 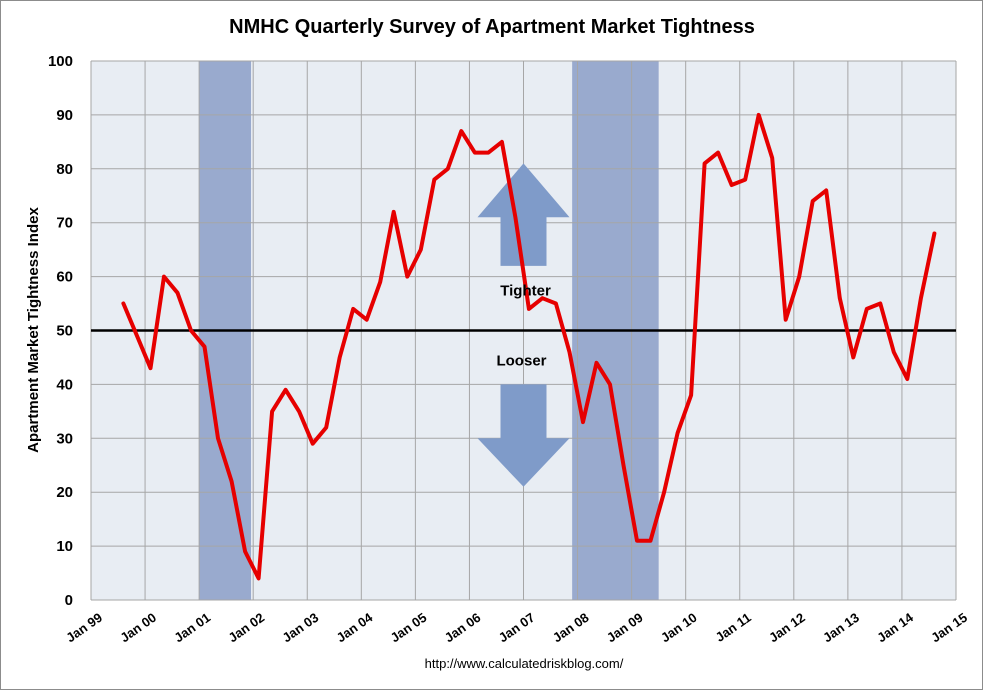 What do you see at coordinates (841, 628) in the screenshot?
I see `x-tick-label-2013: Jan 13` at bounding box center [841, 628].